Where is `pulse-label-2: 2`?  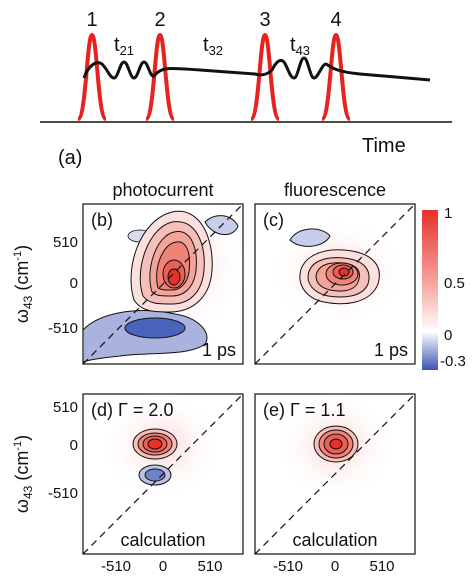
pulse-label-2: 2 is located at coordinates (159, 20).